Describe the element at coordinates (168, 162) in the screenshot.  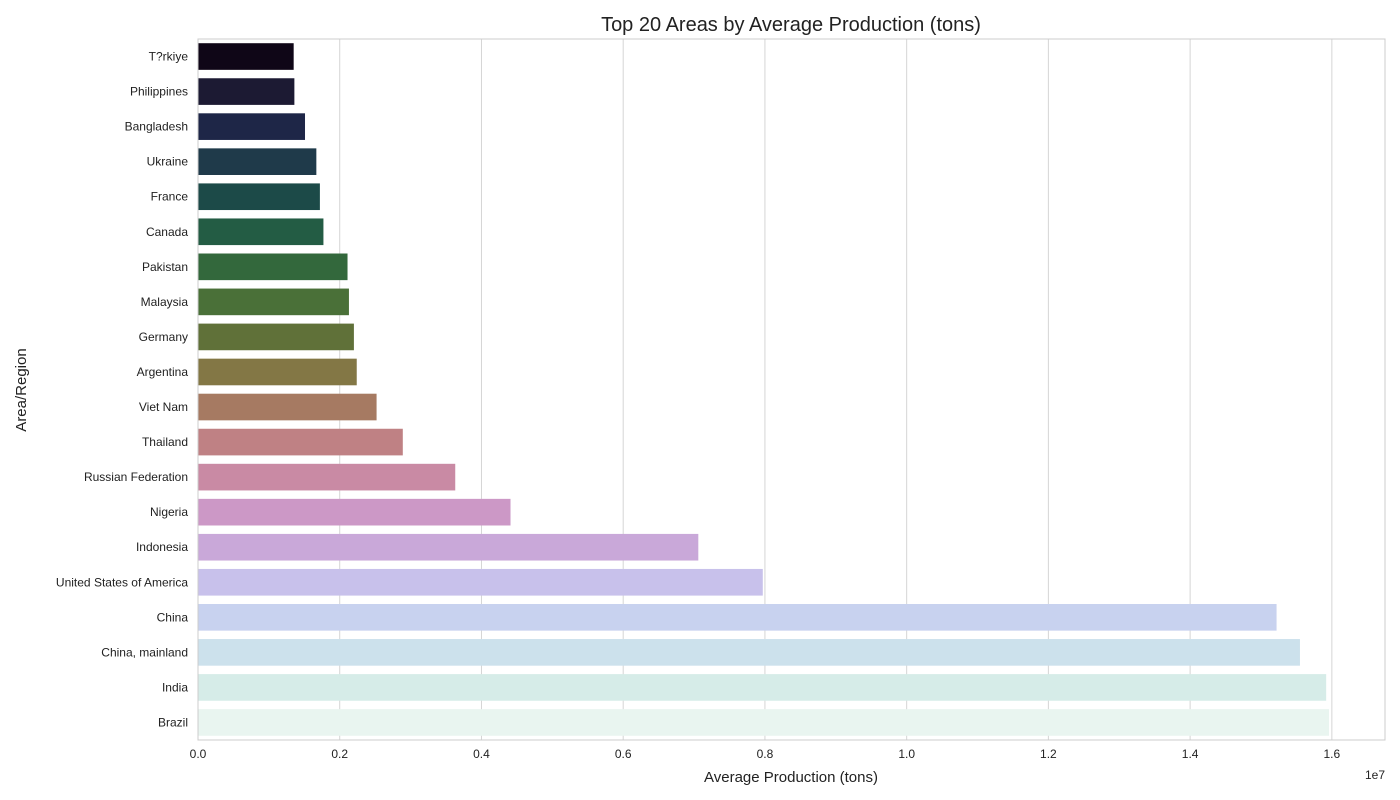
I see `y-tick-label: Ukraine` at that location.